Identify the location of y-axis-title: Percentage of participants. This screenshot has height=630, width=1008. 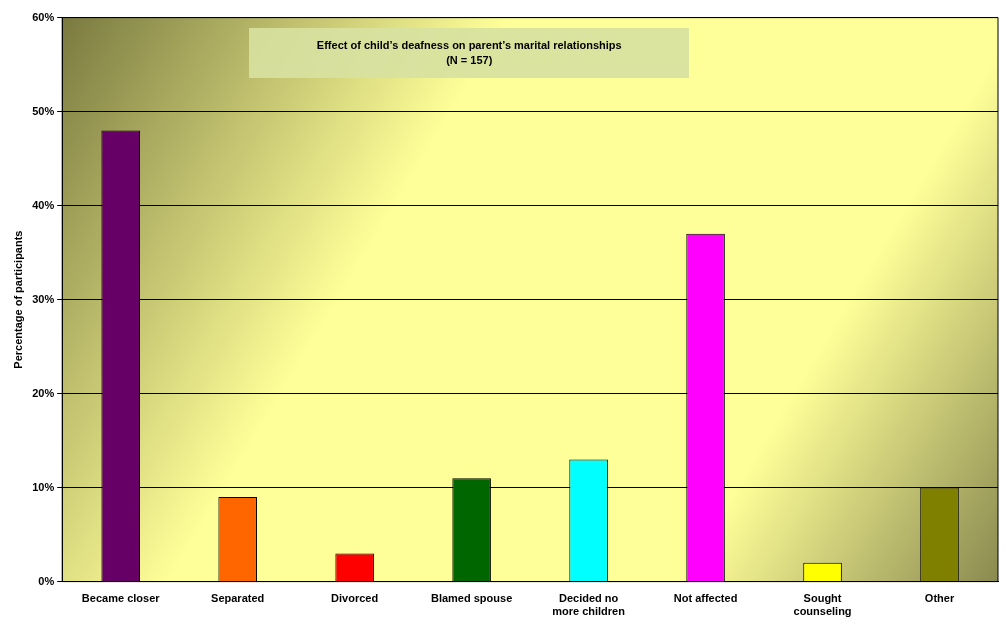
(17, 299).